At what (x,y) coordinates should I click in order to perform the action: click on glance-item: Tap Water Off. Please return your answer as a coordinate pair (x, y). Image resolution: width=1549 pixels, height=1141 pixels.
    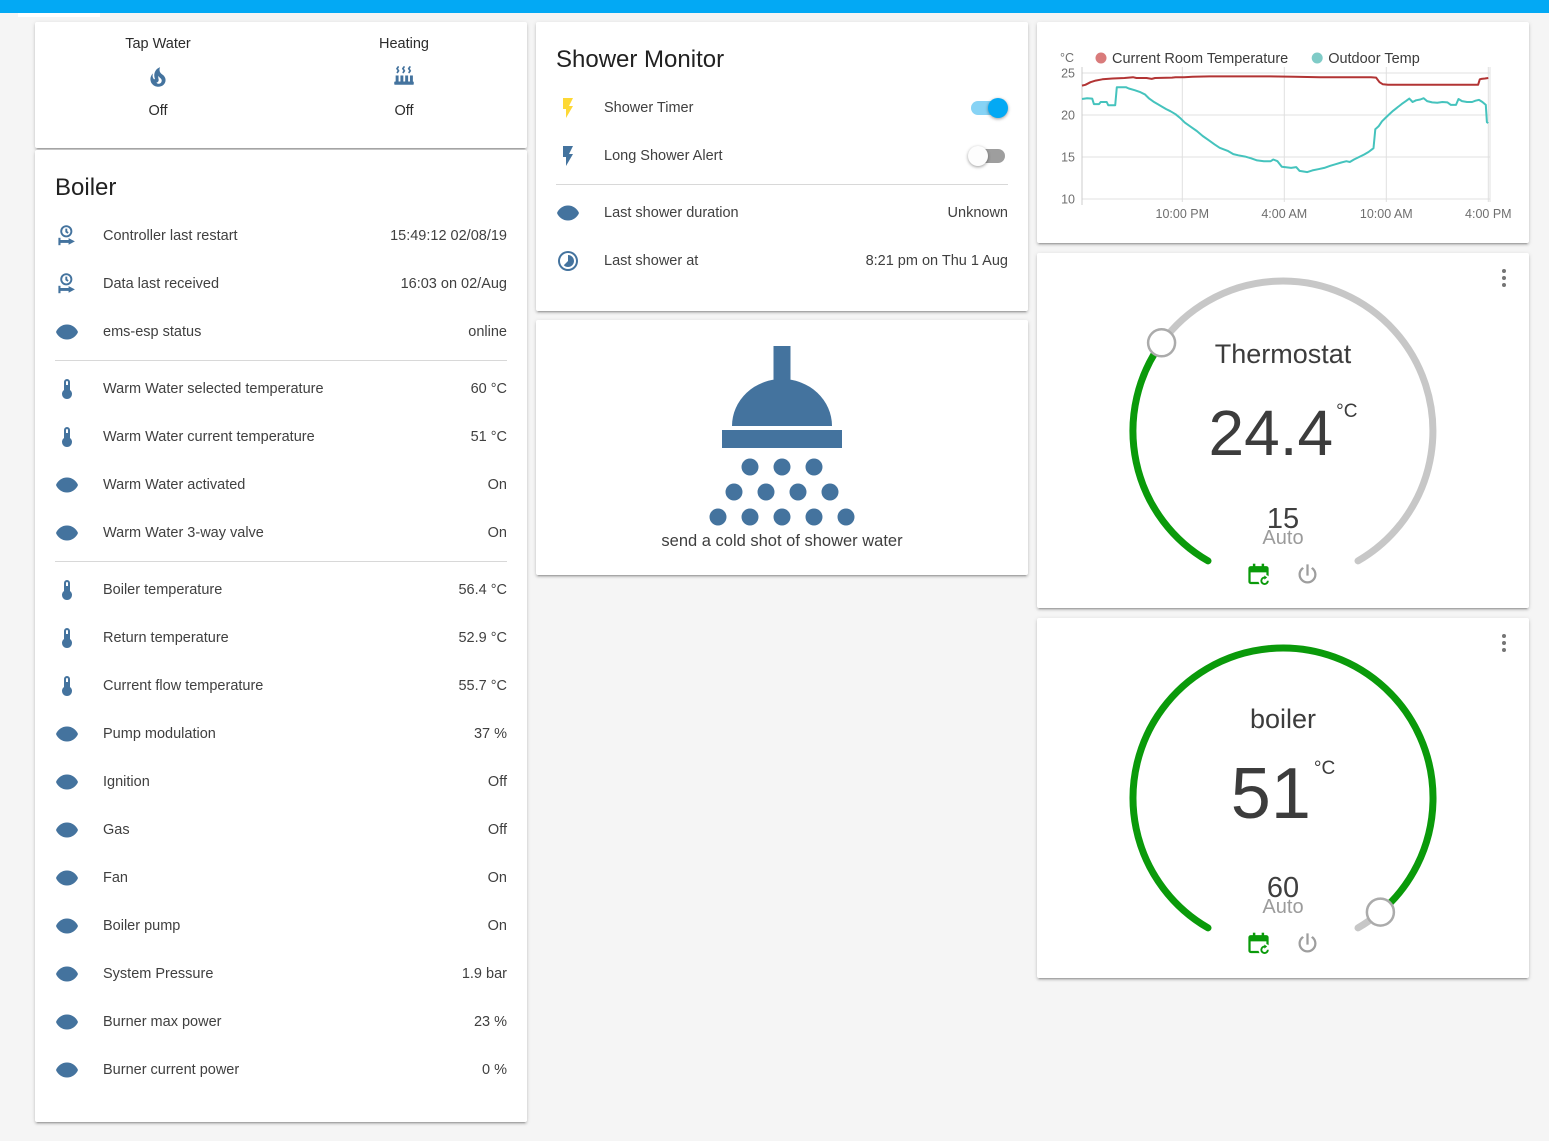
    Looking at the image, I should click on (158, 77).